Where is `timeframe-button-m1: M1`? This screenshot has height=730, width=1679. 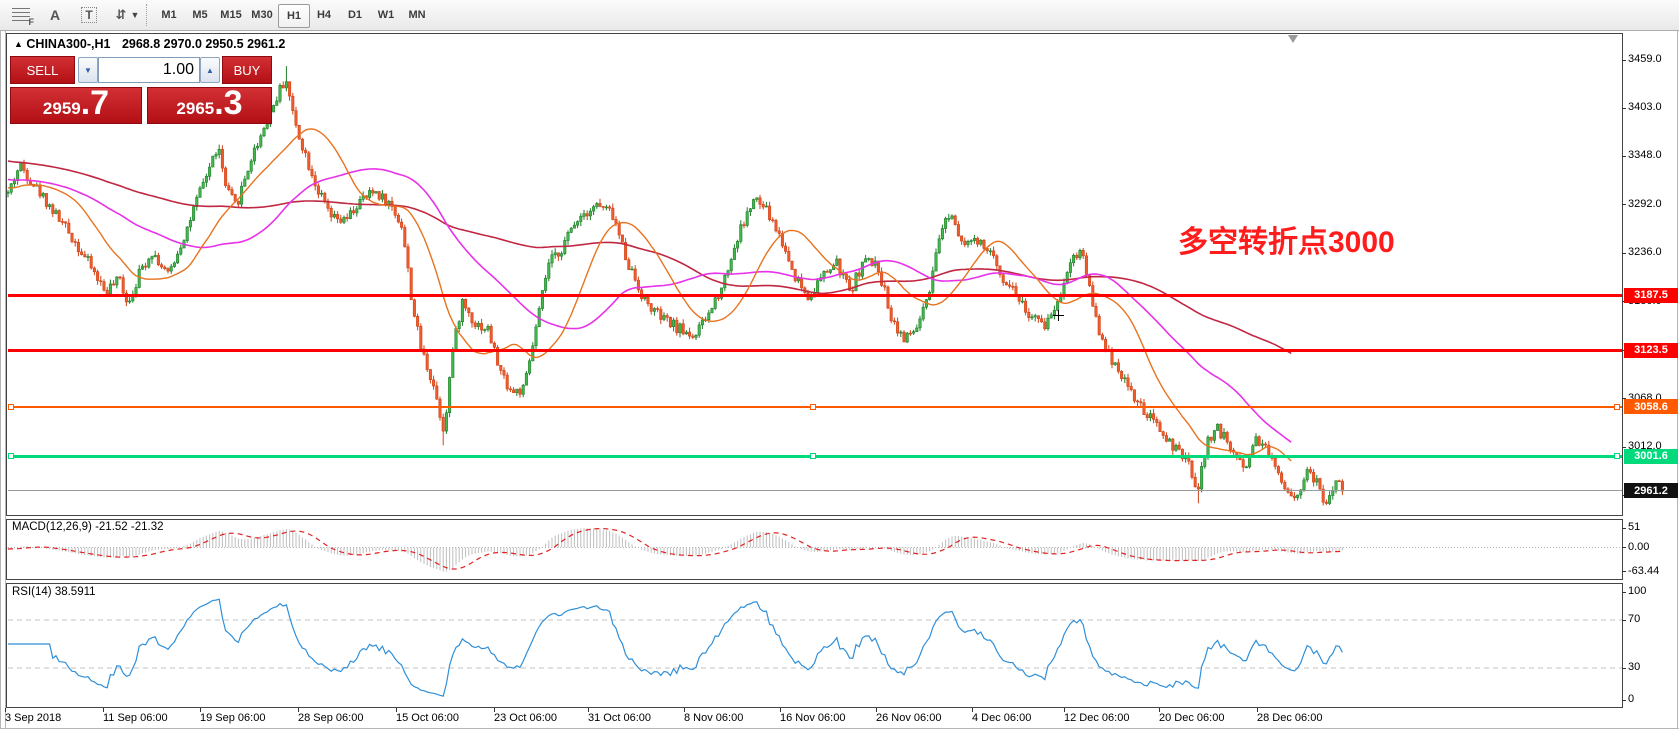
timeframe-button-m1: M1 is located at coordinates (169, 15).